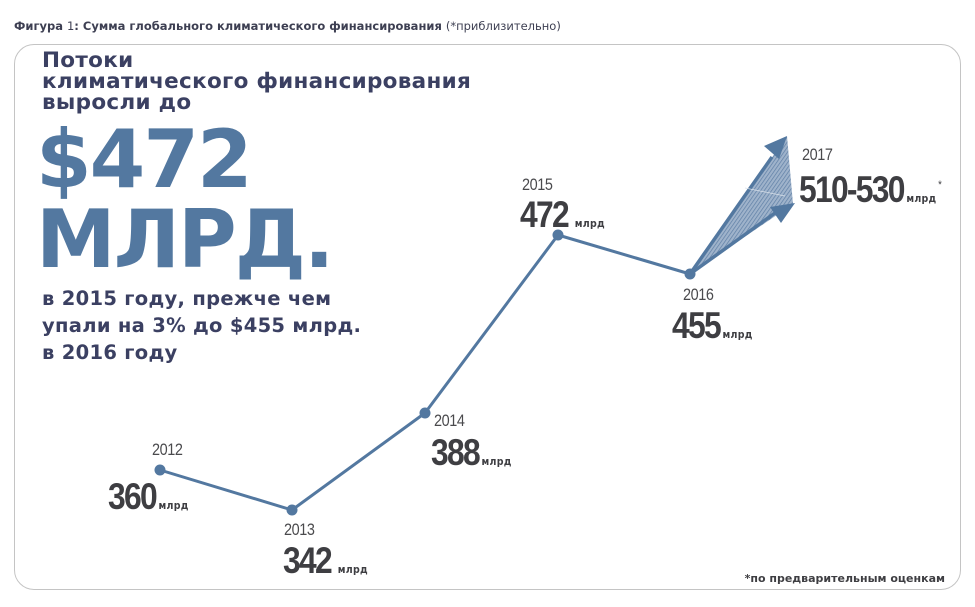  What do you see at coordinates (167, 449) in the screenshot?
I see `year-label-2012: 2012` at bounding box center [167, 449].